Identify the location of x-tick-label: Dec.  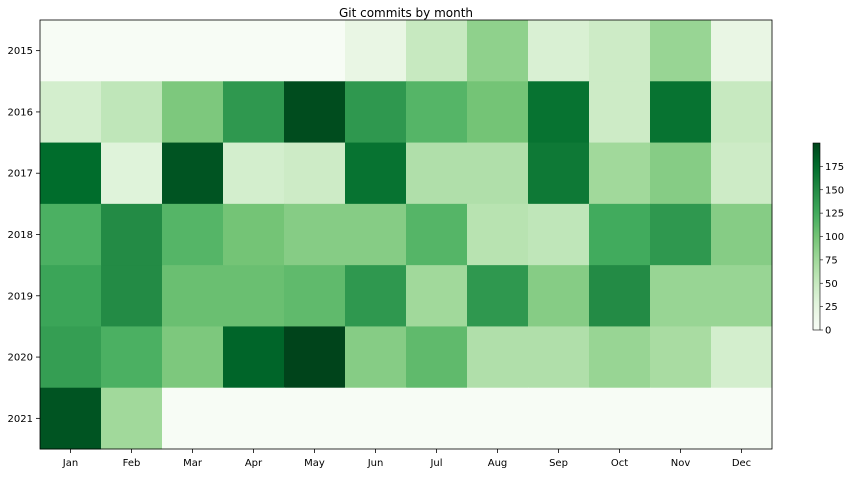
(741, 463).